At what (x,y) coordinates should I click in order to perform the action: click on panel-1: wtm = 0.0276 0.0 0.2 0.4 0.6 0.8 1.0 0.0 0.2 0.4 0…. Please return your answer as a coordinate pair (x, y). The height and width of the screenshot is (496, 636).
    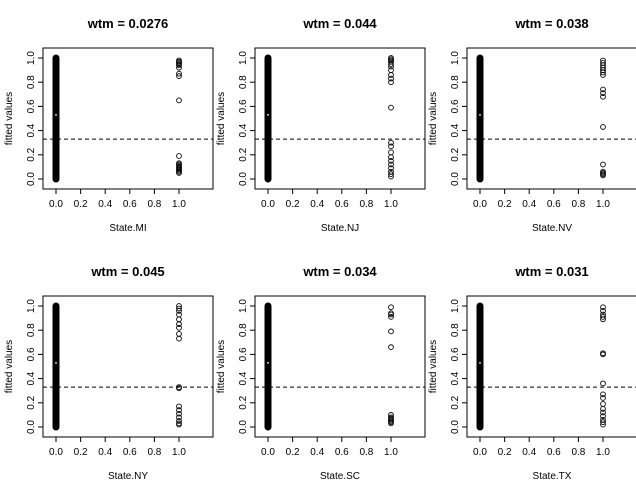
    Looking at the image, I should click on (109, 125).